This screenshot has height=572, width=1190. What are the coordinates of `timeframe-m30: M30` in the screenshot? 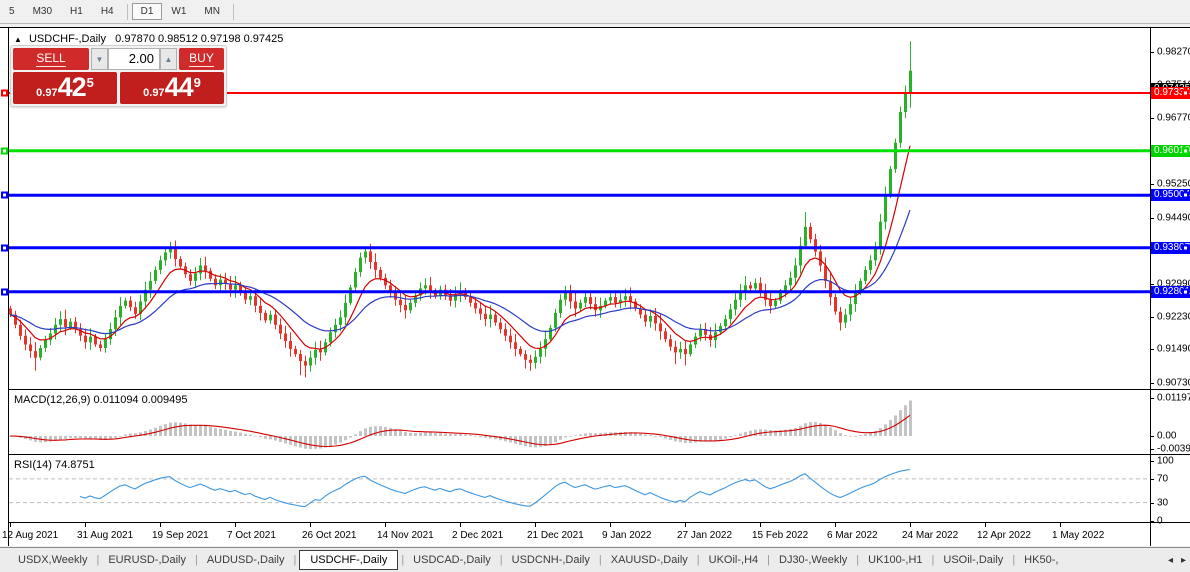 It's located at (42, 11).